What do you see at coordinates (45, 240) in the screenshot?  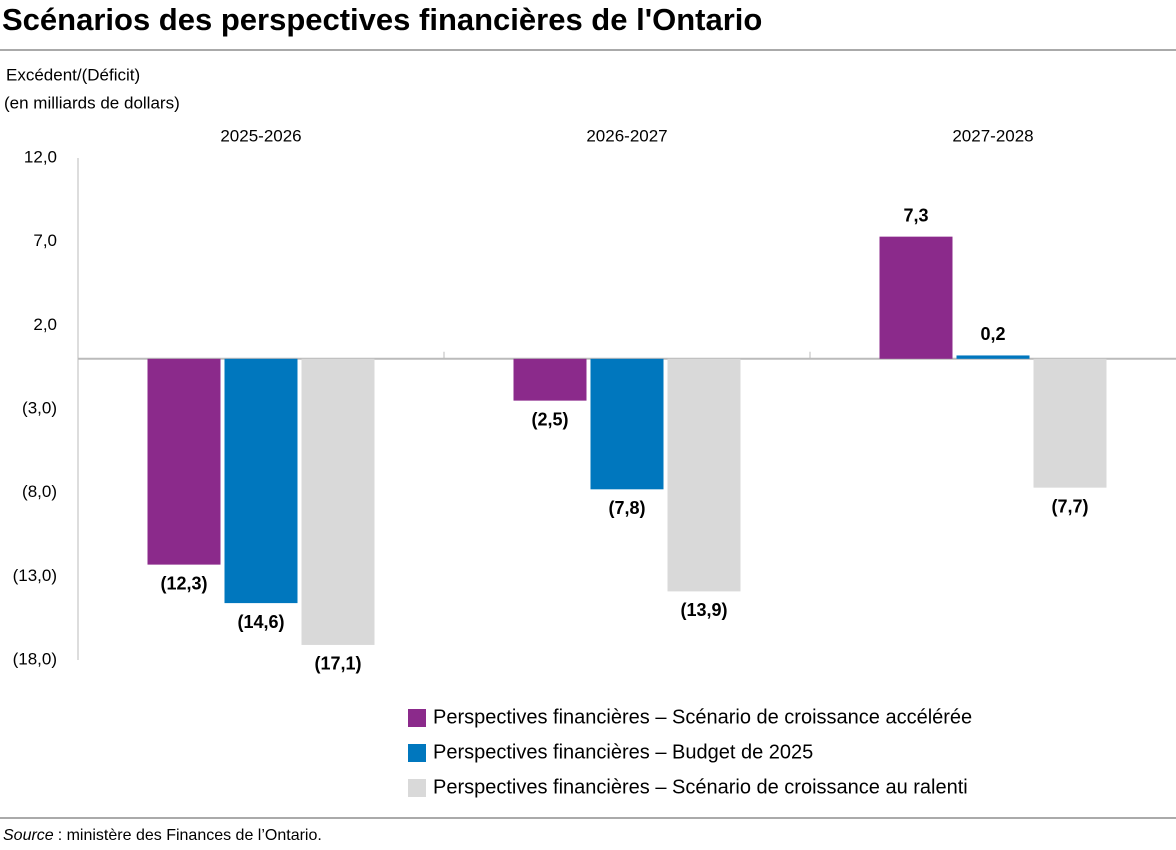 I see `y-tick-label: 7,0` at bounding box center [45, 240].